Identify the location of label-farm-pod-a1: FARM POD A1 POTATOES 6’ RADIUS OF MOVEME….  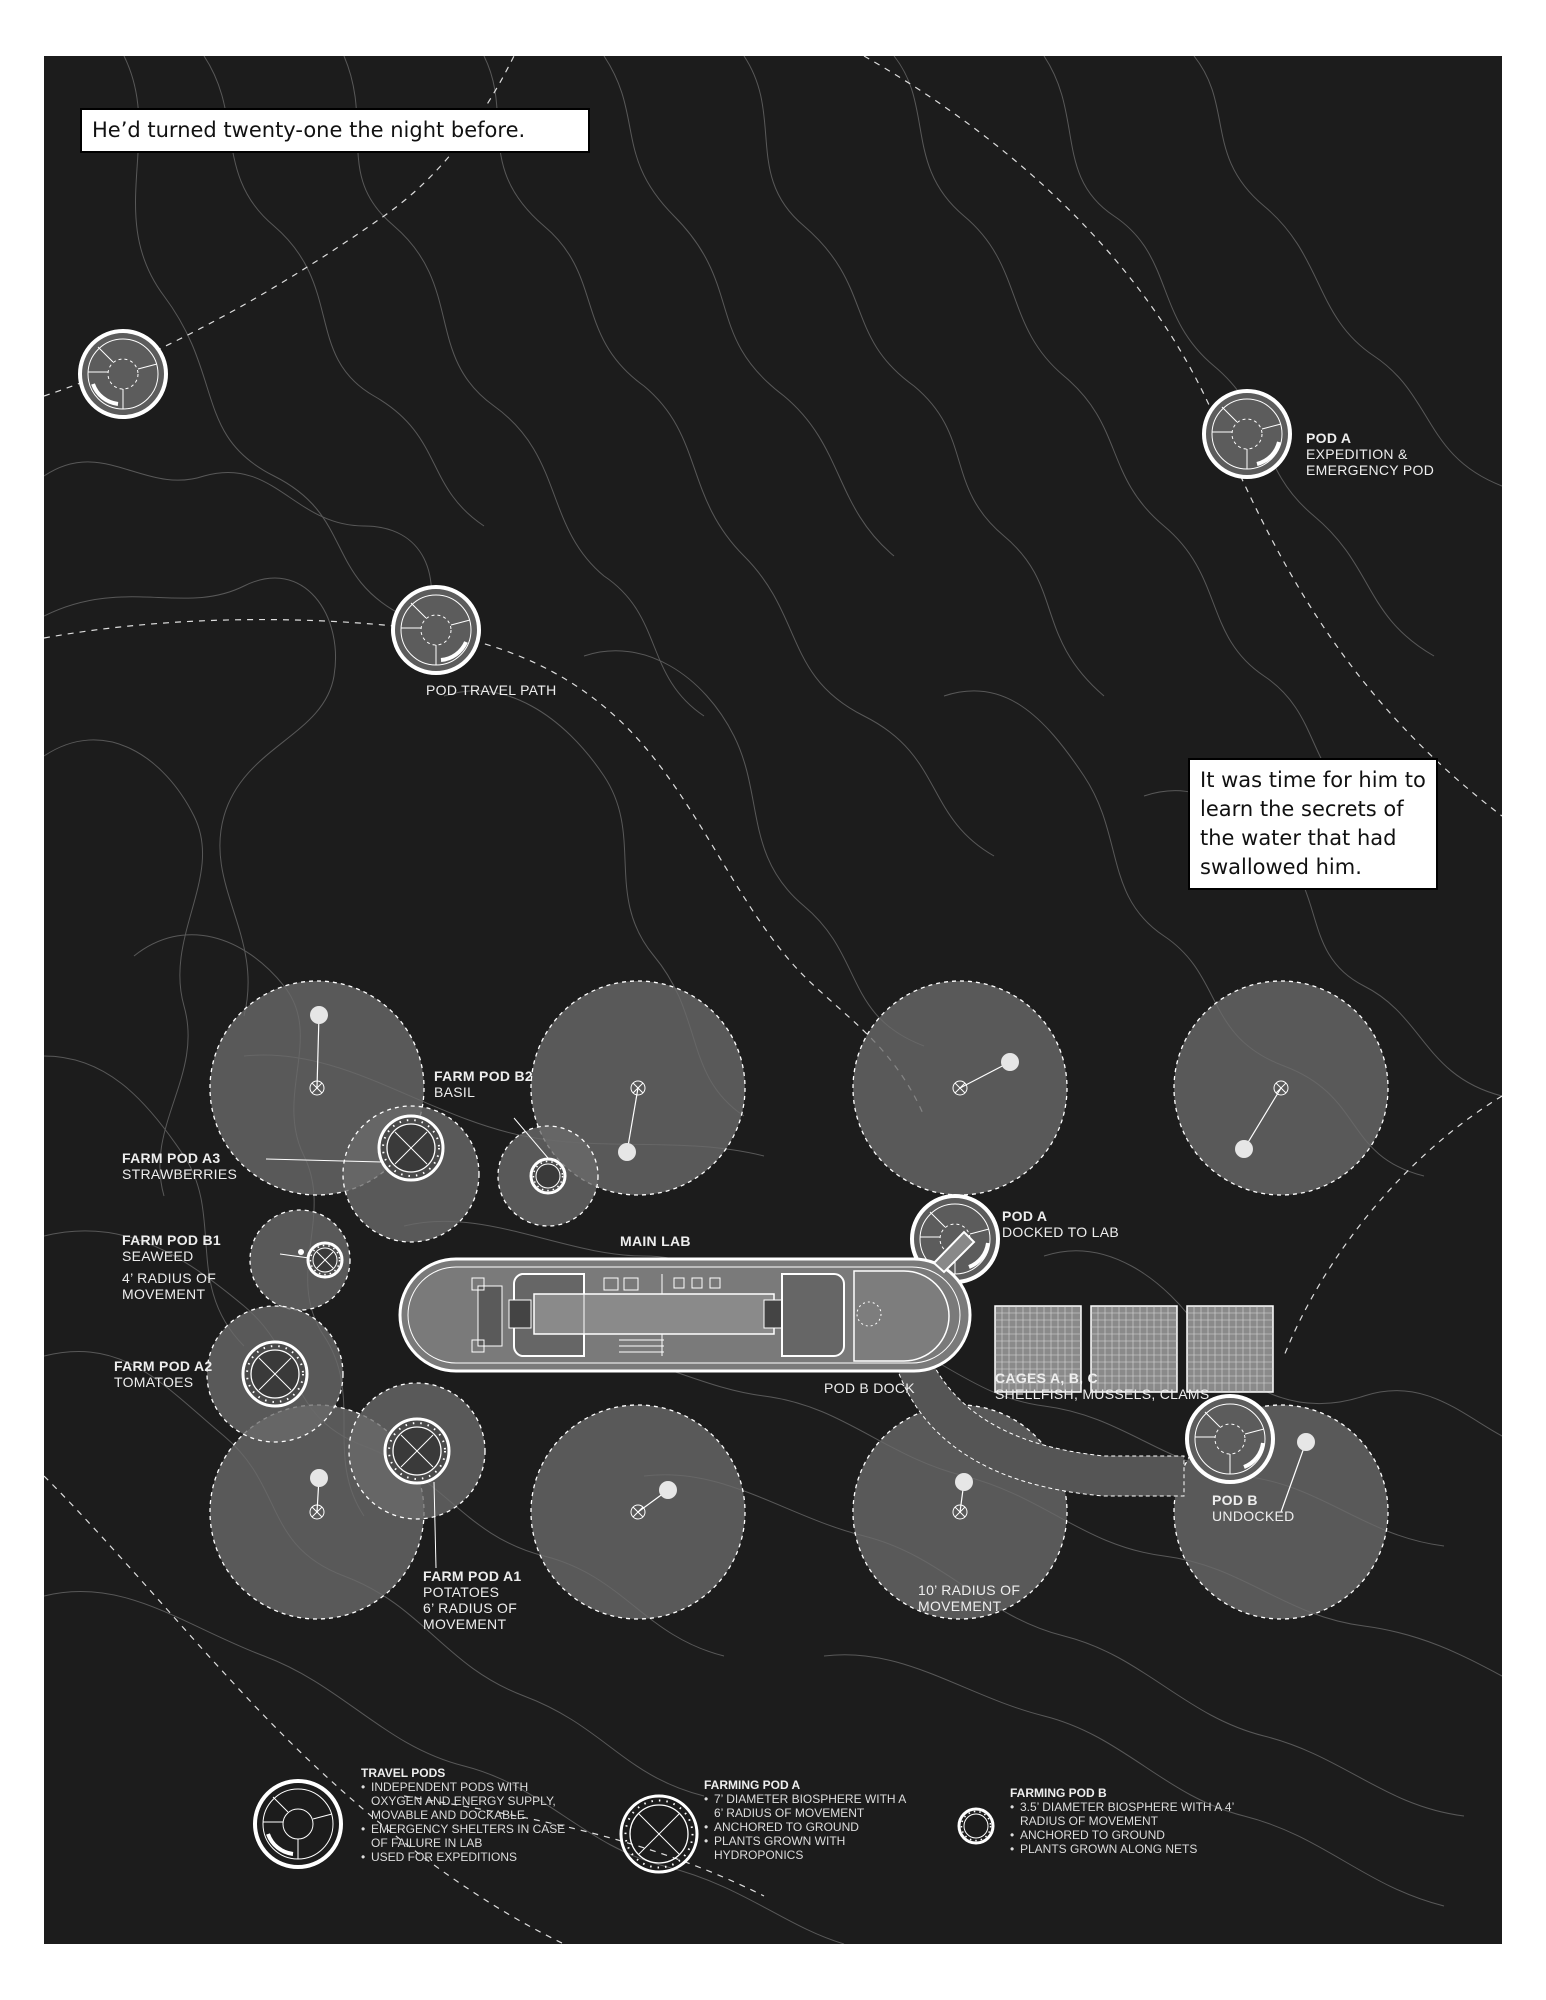
(478, 1600).